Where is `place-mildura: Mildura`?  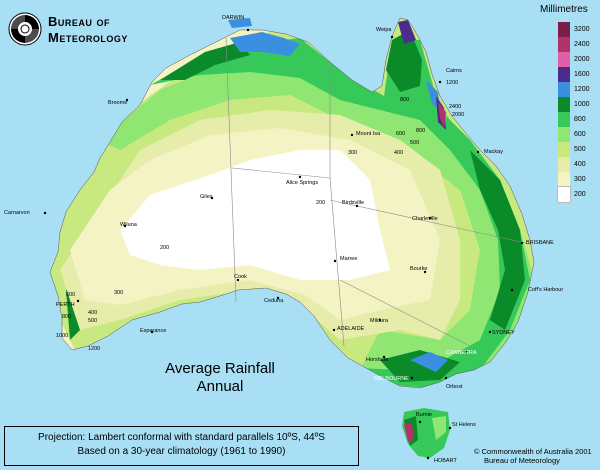
place-mildura: Mildura is located at coordinates (379, 321).